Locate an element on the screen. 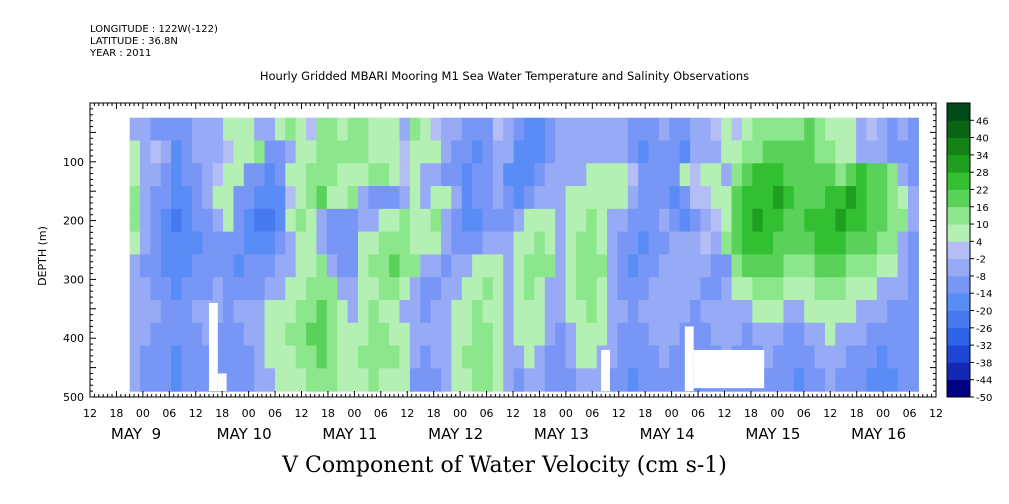 This screenshot has height=504, width=1009. x-tick-label: 18 is located at coordinates (328, 413).